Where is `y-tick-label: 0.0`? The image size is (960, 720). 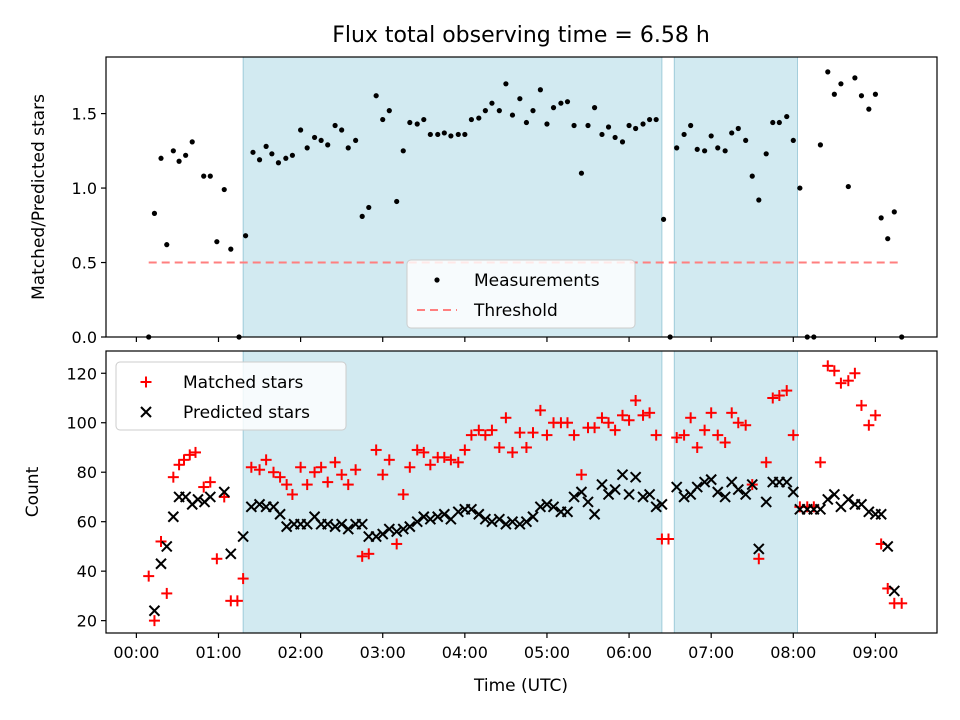
y-tick-label: 0.0 is located at coordinates (84, 337).